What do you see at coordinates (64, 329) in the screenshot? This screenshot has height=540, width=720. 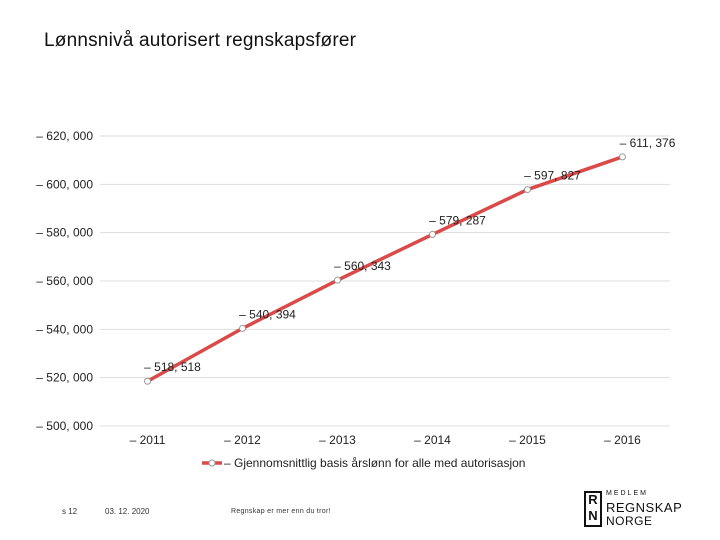 I see `y-tick-label: – 540, 000` at bounding box center [64, 329].